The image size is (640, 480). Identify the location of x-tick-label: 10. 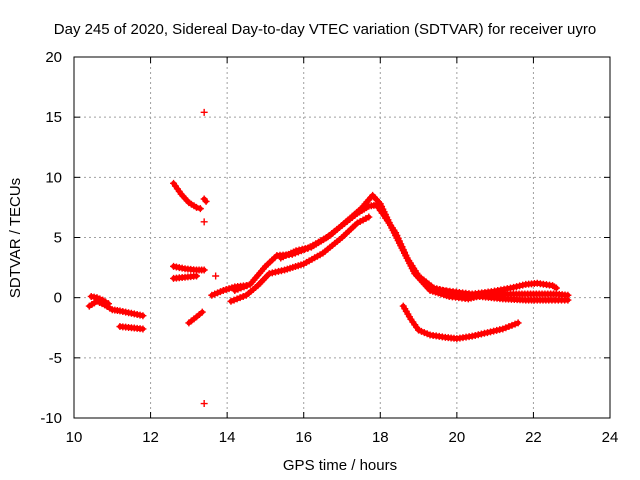
(74, 437).